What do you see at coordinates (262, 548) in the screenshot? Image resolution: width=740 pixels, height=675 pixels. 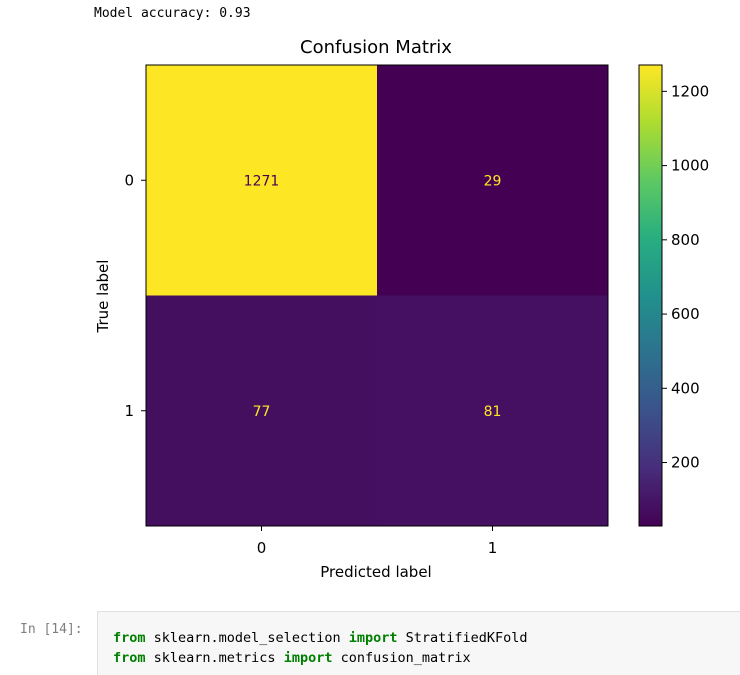 I see `x-tick-label: 0` at bounding box center [262, 548].